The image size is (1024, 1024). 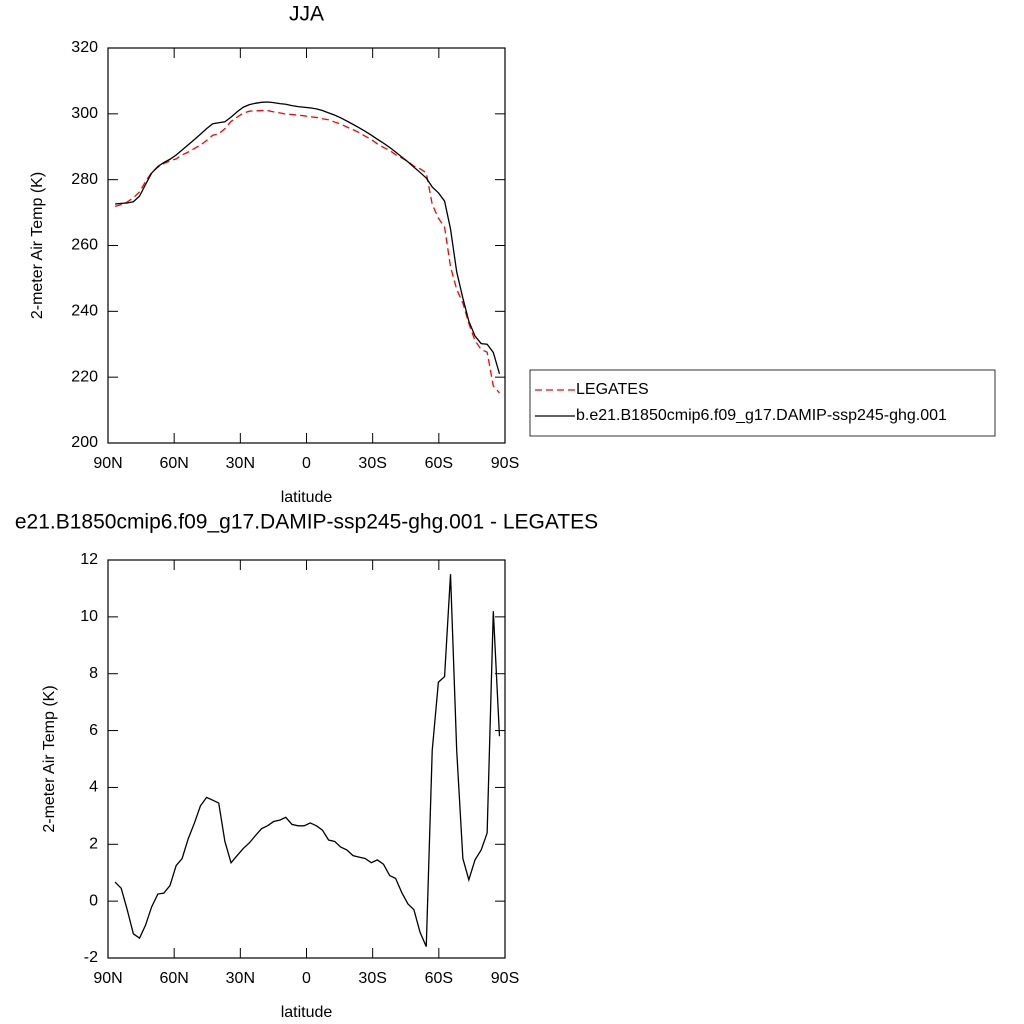 What do you see at coordinates (306, 14) in the screenshot?
I see `chart-title: JJA` at bounding box center [306, 14].